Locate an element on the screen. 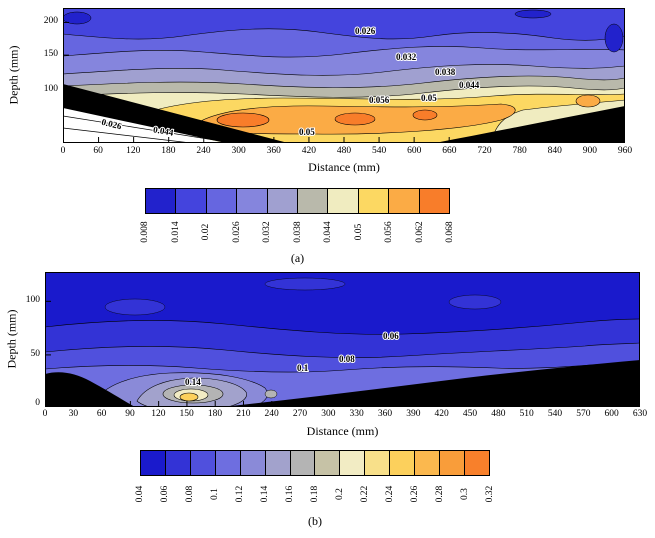 The width and height of the screenshot is (655, 538). x-tick-label: 510 is located at coordinates (526, 414).